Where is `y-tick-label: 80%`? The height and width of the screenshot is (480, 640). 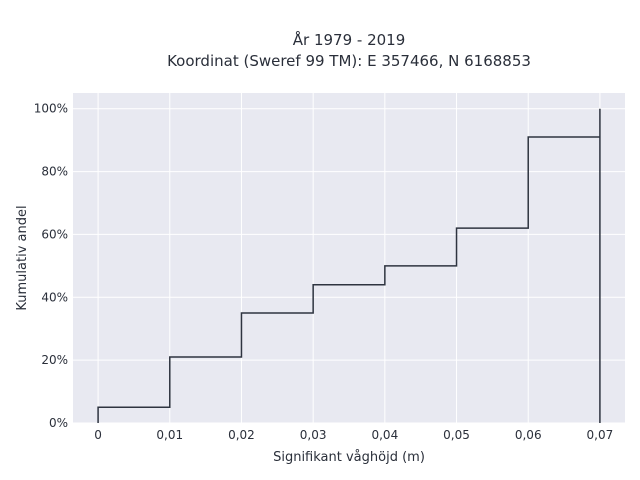
y-tick-label: 80% is located at coordinates (54, 172).